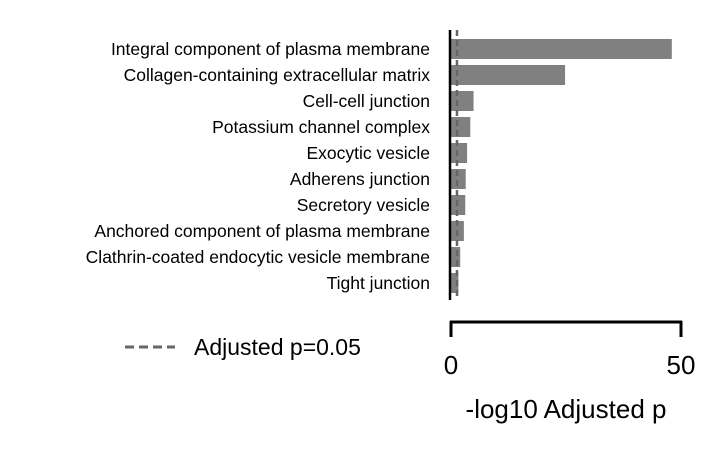  Describe the element at coordinates (366, 101) in the screenshot. I see `category-label-3: Cell-cell junction` at that location.